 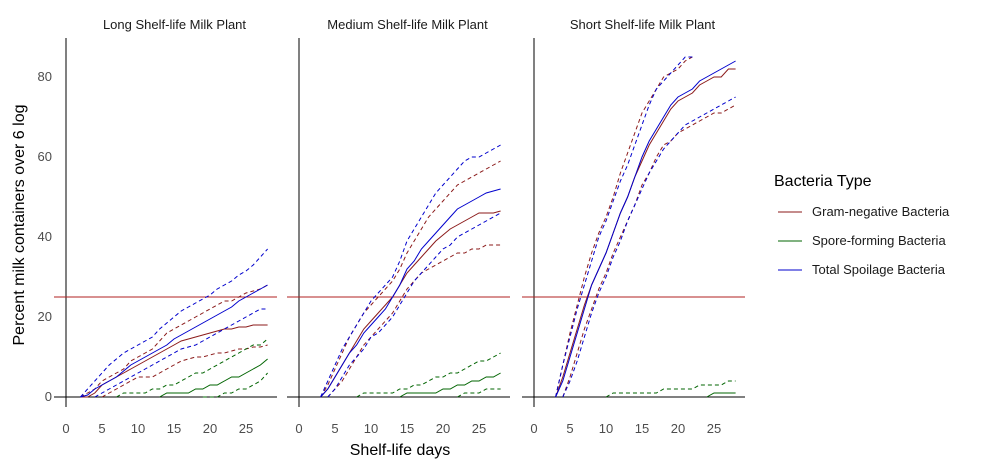 What do you see at coordinates (881, 211) in the screenshot?
I see `legend-label: Gram-negative Bacteria` at bounding box center [881, 211].